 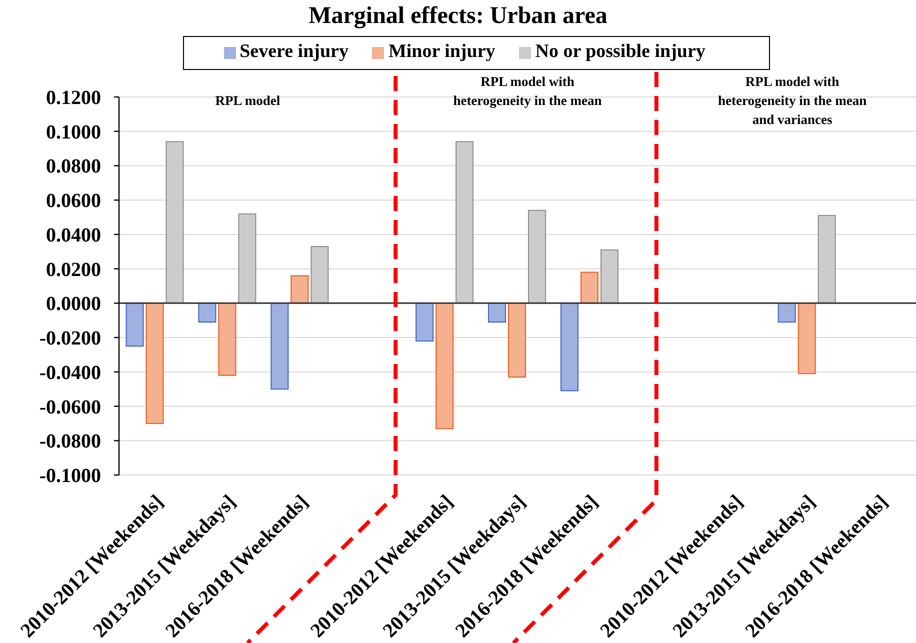 What do you see at coordinates (620, 51) in the screenshot?
I see `legend-label: No or possible injury` at bounding box center [620, 51].